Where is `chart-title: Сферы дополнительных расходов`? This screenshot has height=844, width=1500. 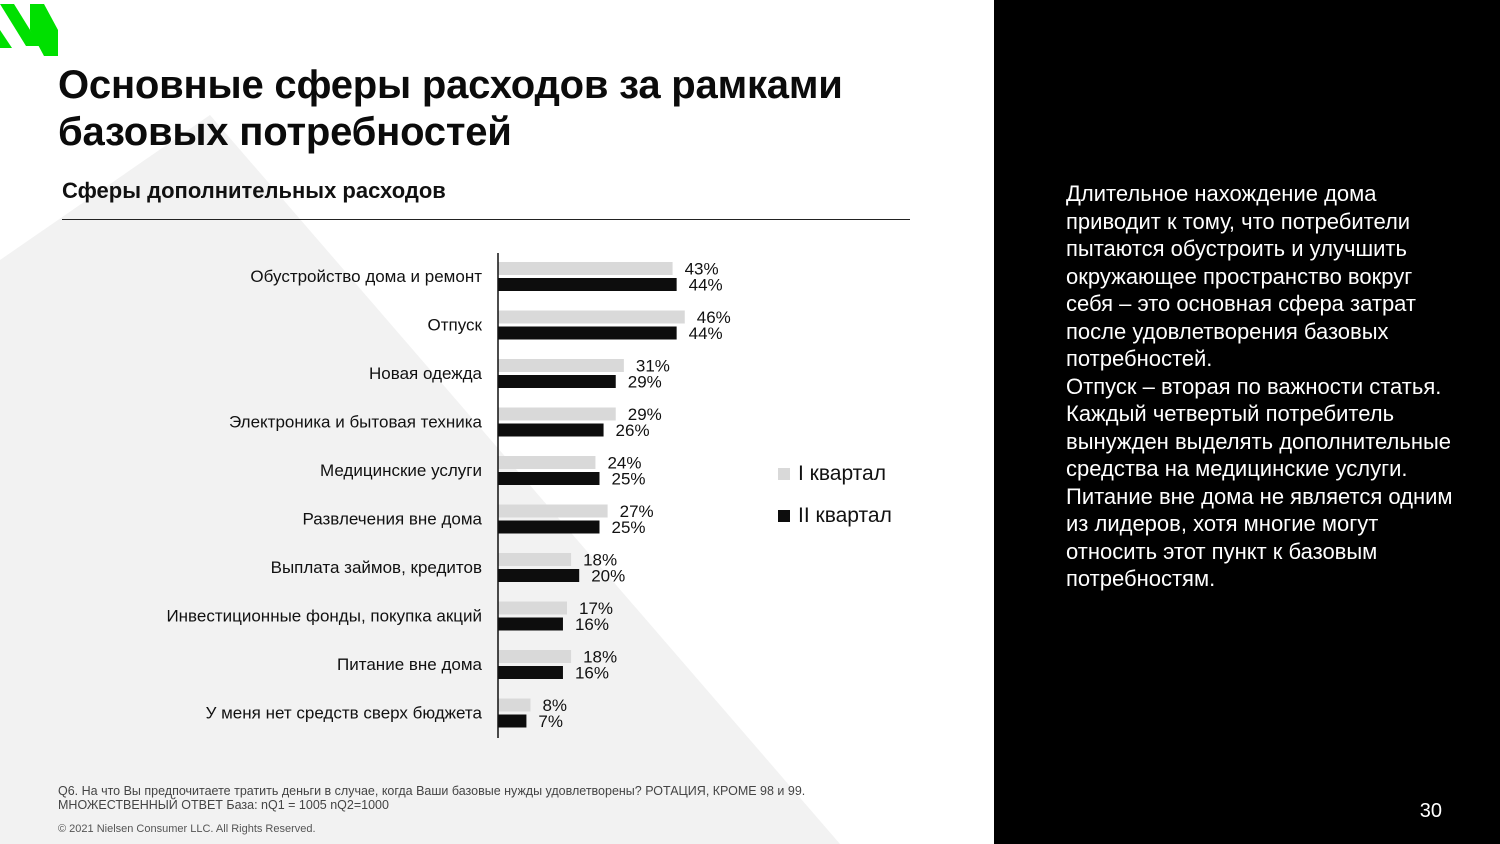 chart-title: Сферы дополнительных расходов is located at coordinates (254, 190).